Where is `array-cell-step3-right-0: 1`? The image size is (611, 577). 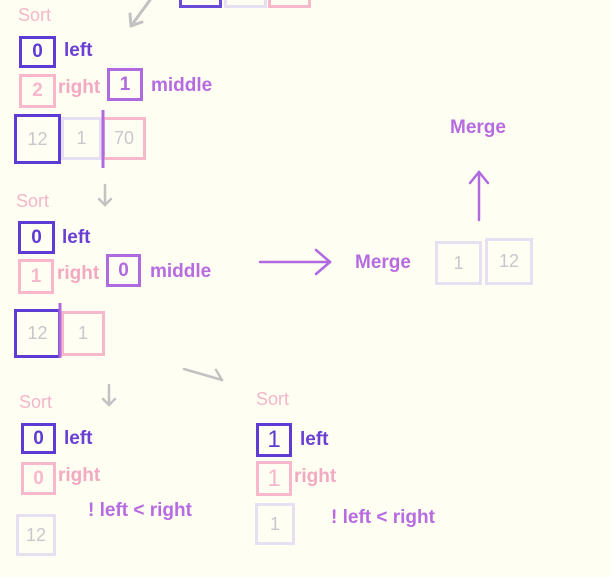
array-cell-step3-right-0: 1 is located at coordinates (275, 524).